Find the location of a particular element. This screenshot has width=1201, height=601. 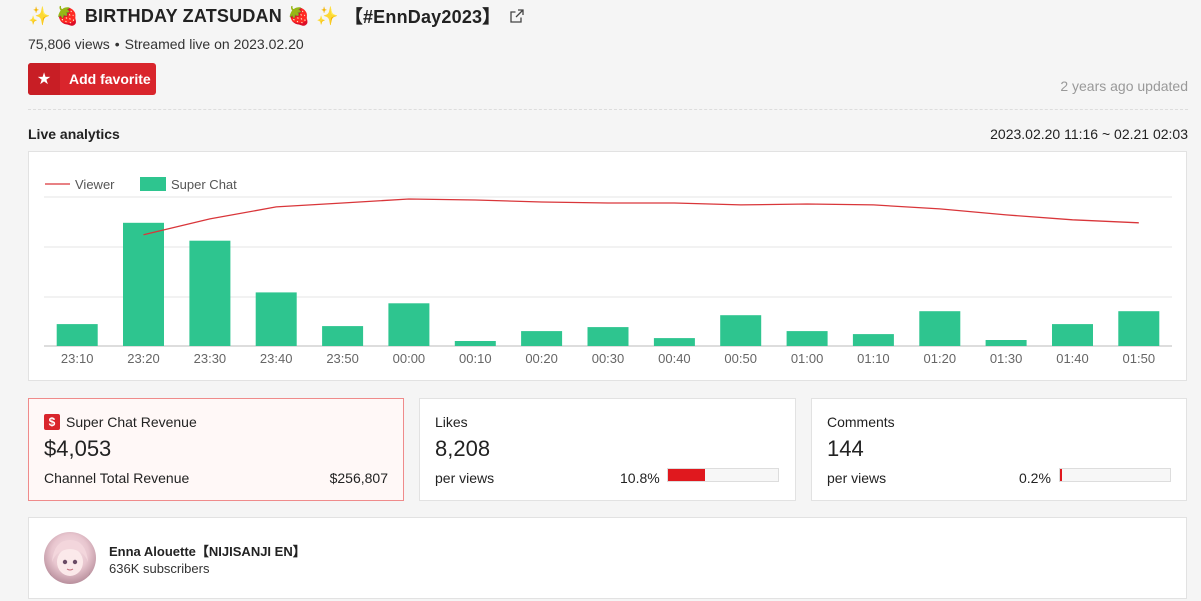

dollar-icon: $ is located at coordinates (52, 422).